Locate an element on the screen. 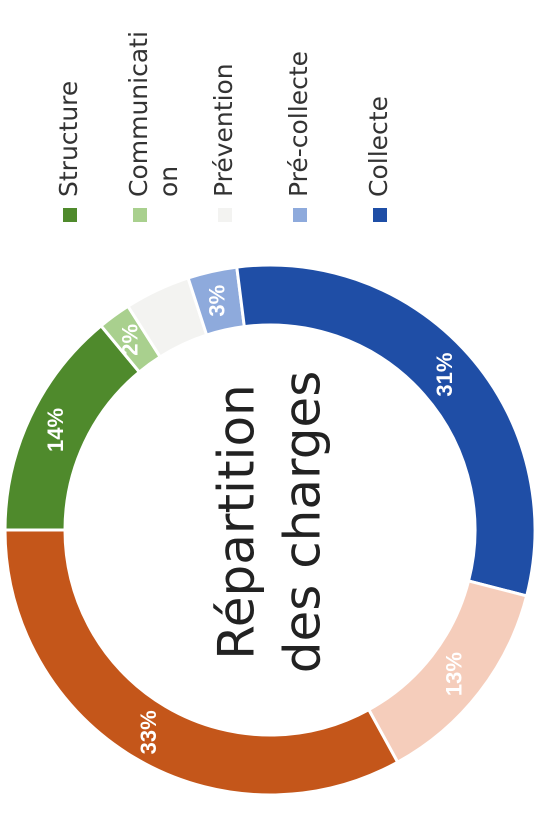 The image size is (539, 822). data-label: 2% is located at coordinates (130, 340).